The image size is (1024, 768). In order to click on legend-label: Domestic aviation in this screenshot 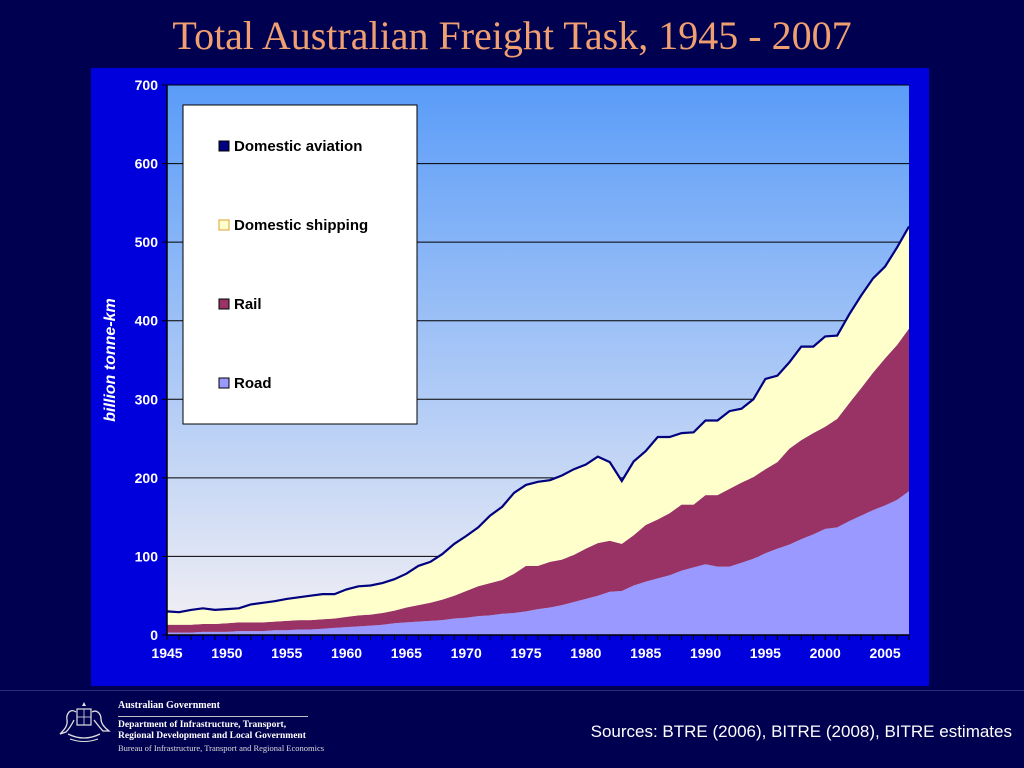, I will do `click(298, 146)`.